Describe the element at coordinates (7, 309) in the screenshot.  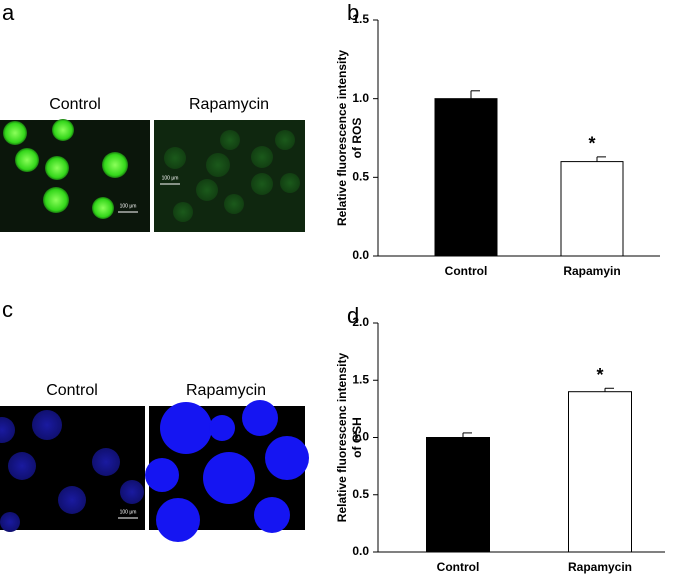
I see `panel-label: c` at that location.